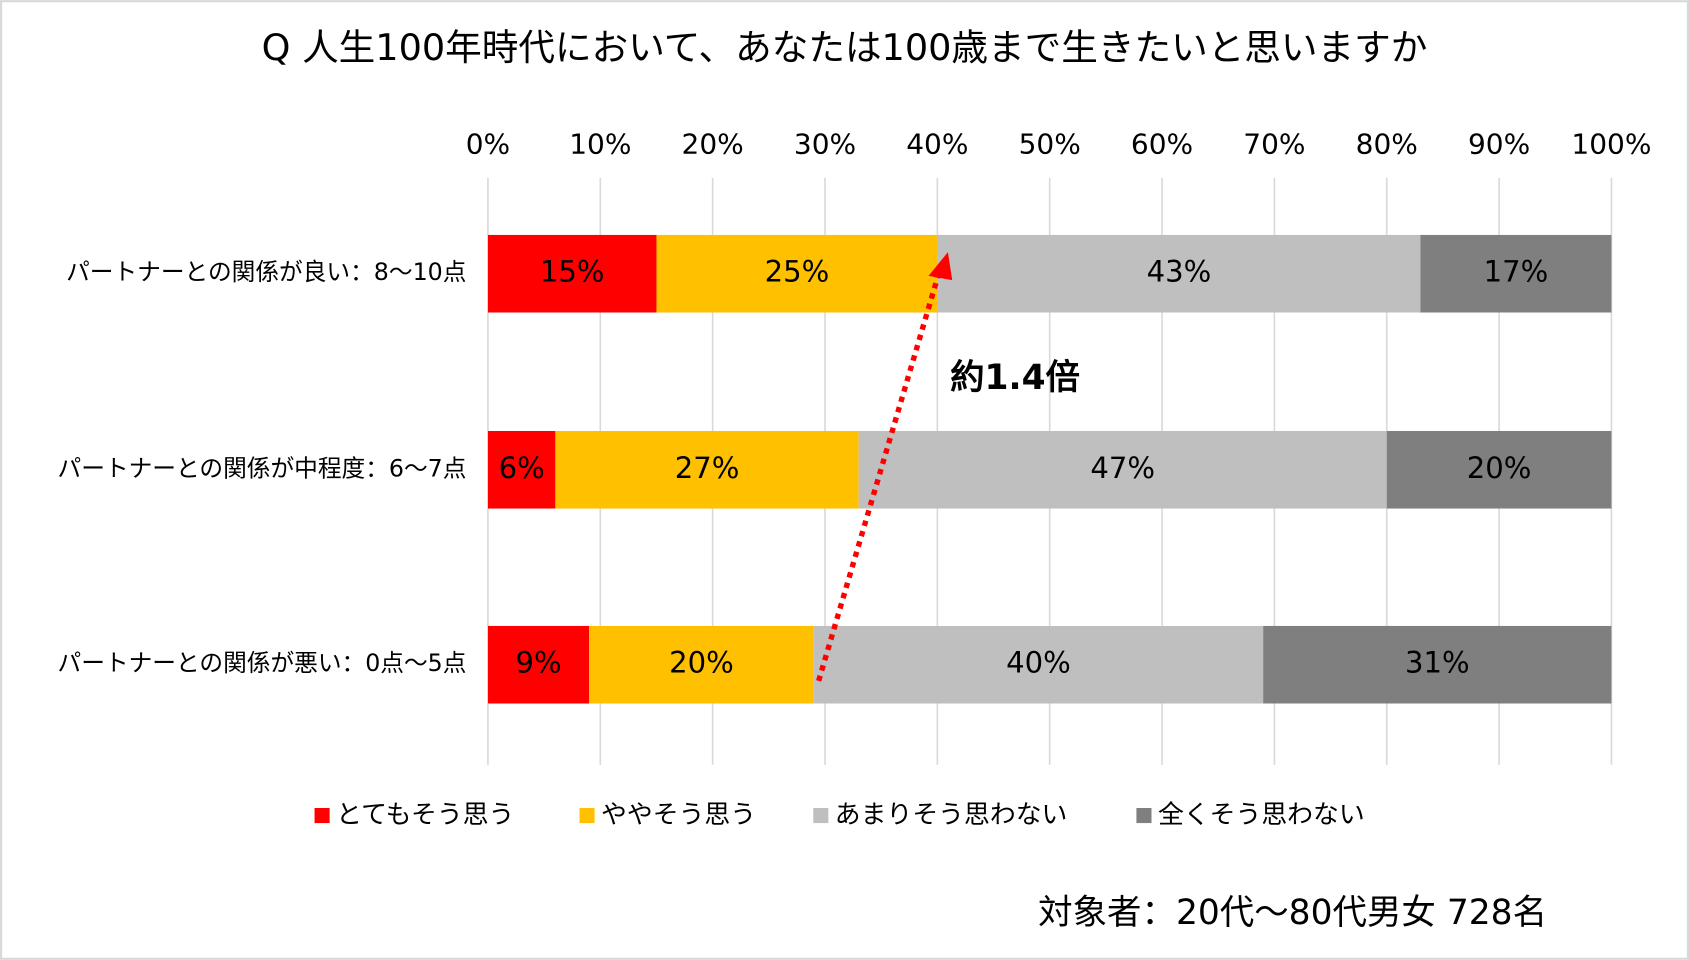 This screenshot has height=960, width=1689. I want to click on category-label: パートナーとの関係が良い：8～10点, so click(266, 272).